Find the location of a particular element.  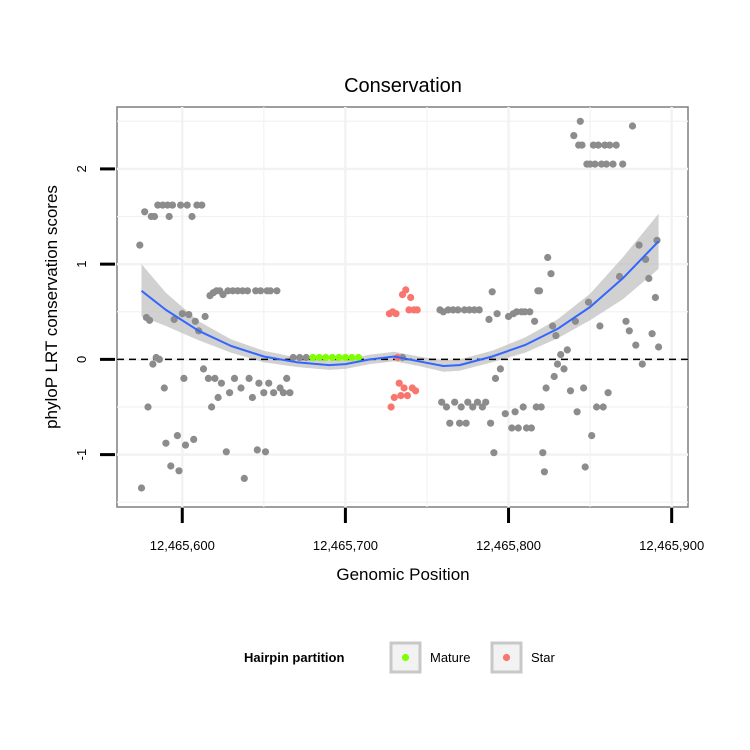

legend-marker-star is located at coordinates (506, 657).